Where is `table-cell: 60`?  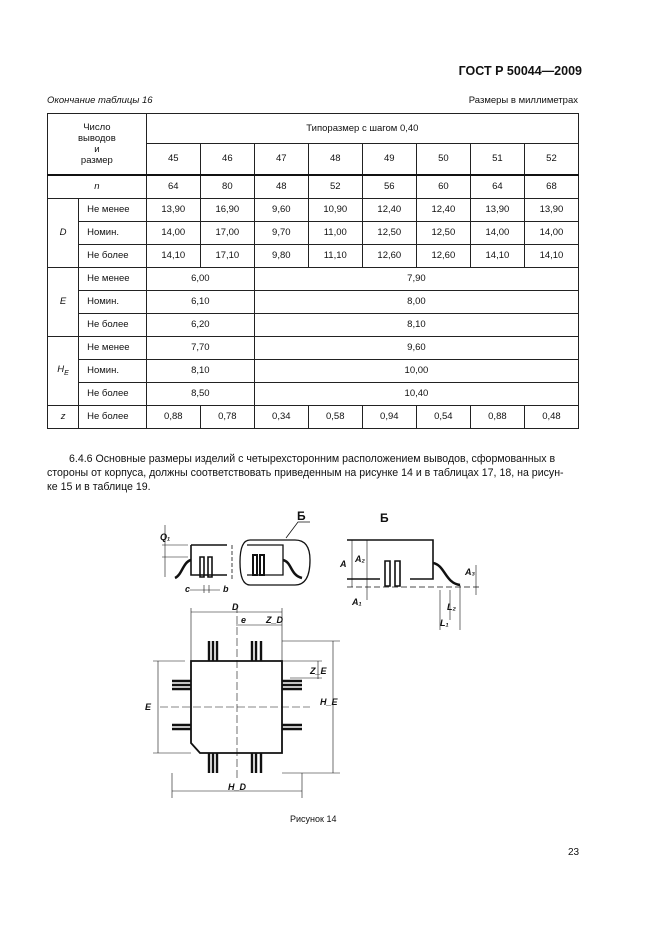
table-cell: 60 is located at coordinates (443, 186).